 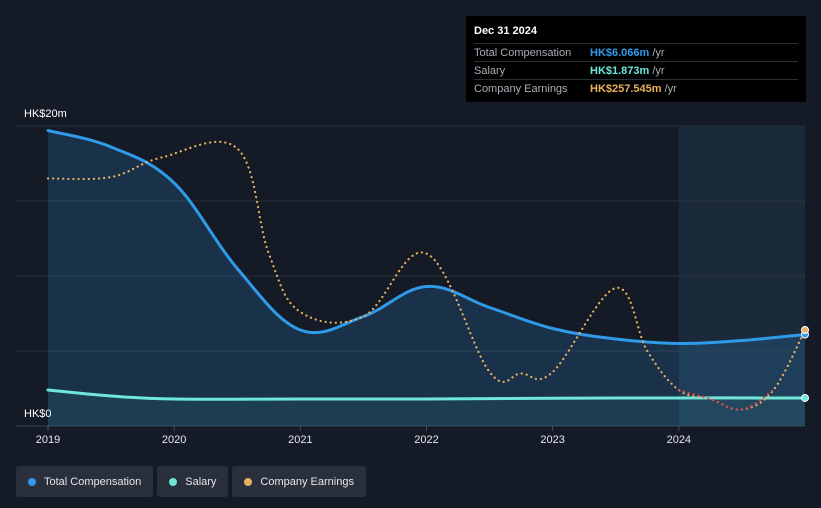 I want to click on x-tick-label: 2021, so click(x=300, y=440).